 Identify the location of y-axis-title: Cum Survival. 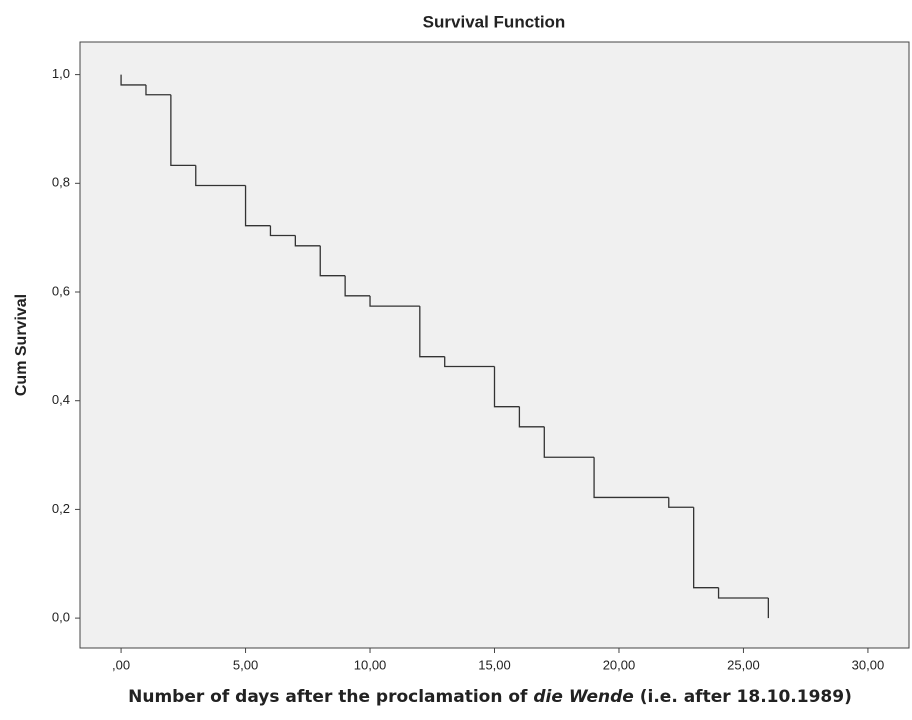
(21, 345).